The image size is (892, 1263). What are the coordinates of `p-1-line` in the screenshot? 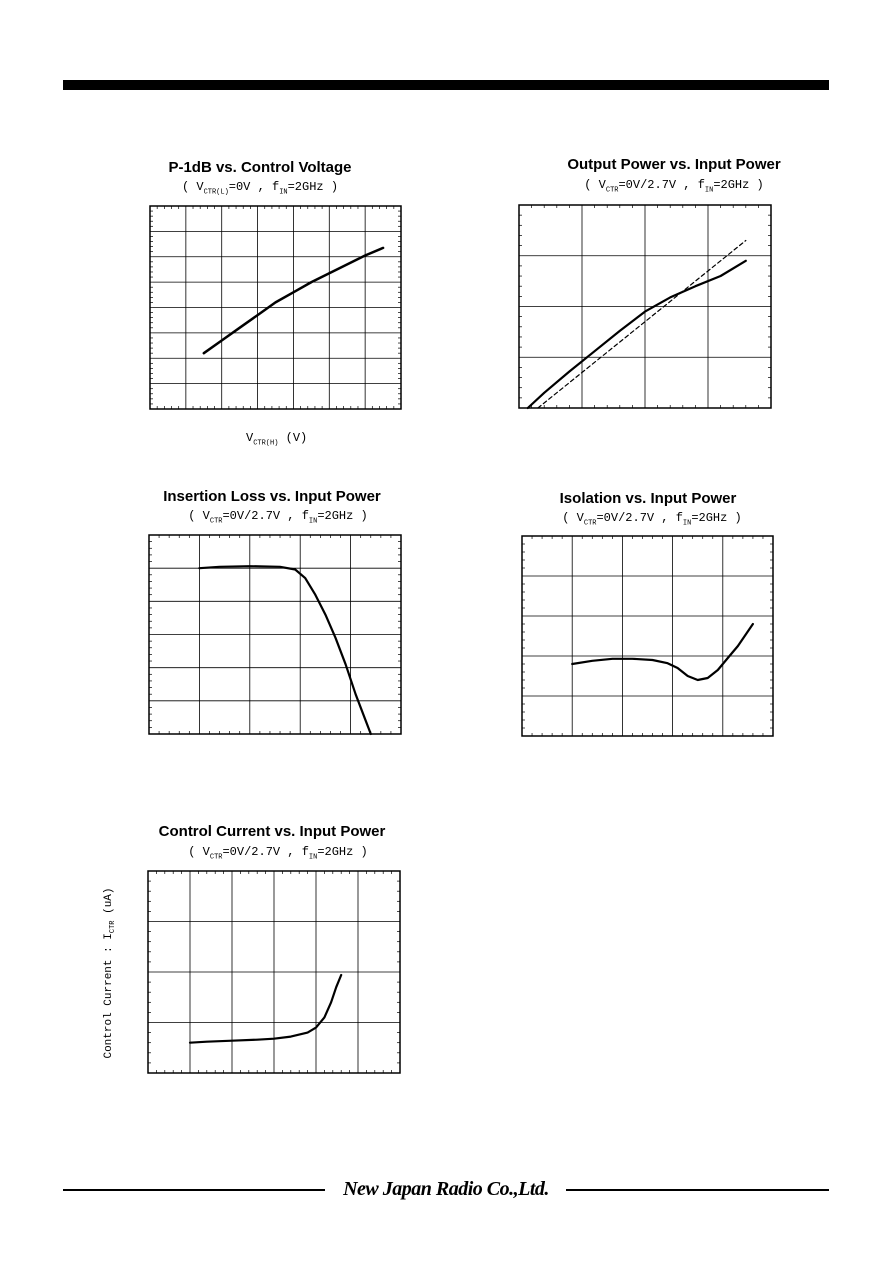 It's located at (642, 324).